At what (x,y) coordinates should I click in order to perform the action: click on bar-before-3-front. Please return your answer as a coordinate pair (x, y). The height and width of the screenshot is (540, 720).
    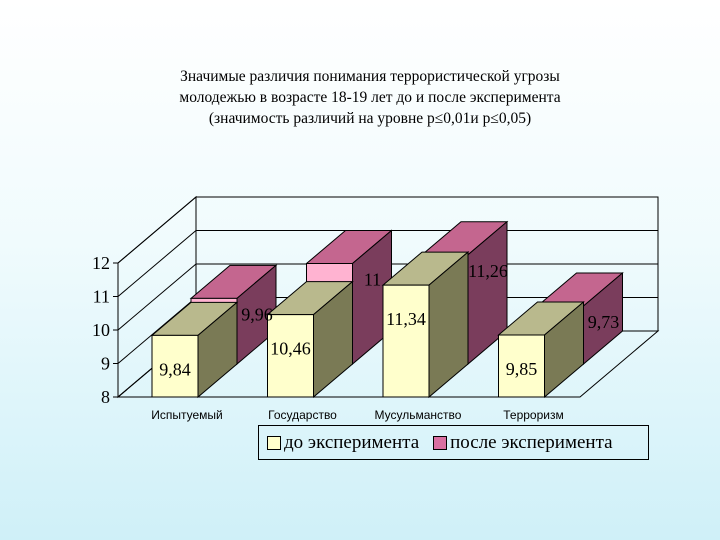
    Looking at the image, I should click on (521, 366).